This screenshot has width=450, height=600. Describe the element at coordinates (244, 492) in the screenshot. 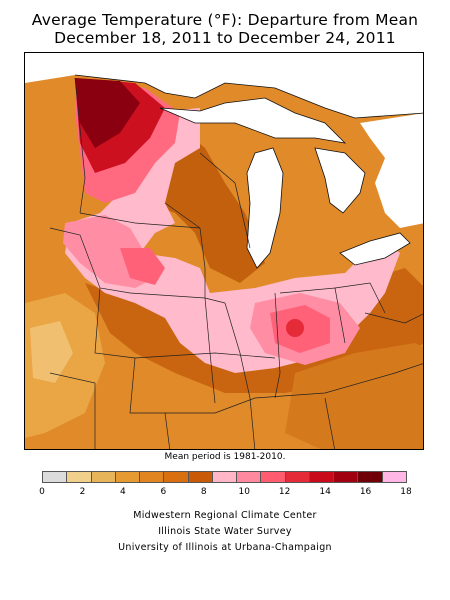

I see `legend-tick-label: 10` at that location.